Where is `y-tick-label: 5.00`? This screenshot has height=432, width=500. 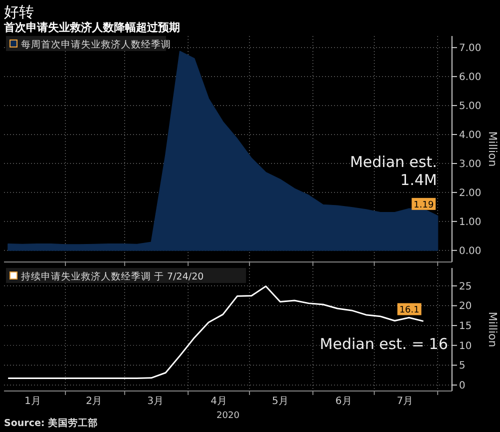 y-tick-label: 5.00 is located at coordinates (470, 106).